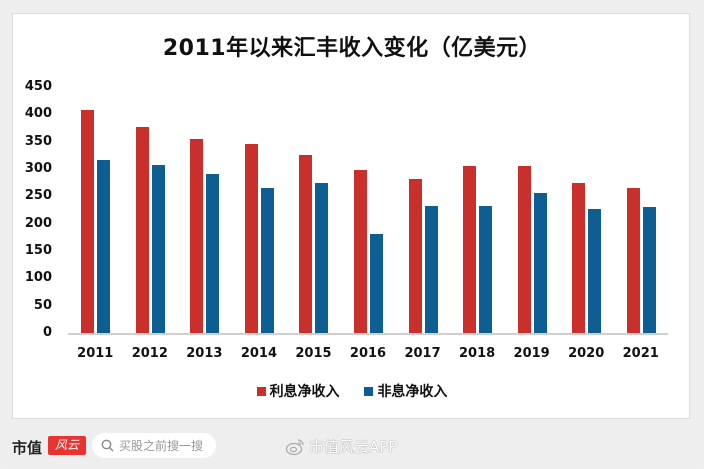 The width and height of the screenshot is (704, 469). What do you see at coordinates (412, 392) in the screenshot?
I see `legend-label: 非息净收入` at bounding box center [412, 392].